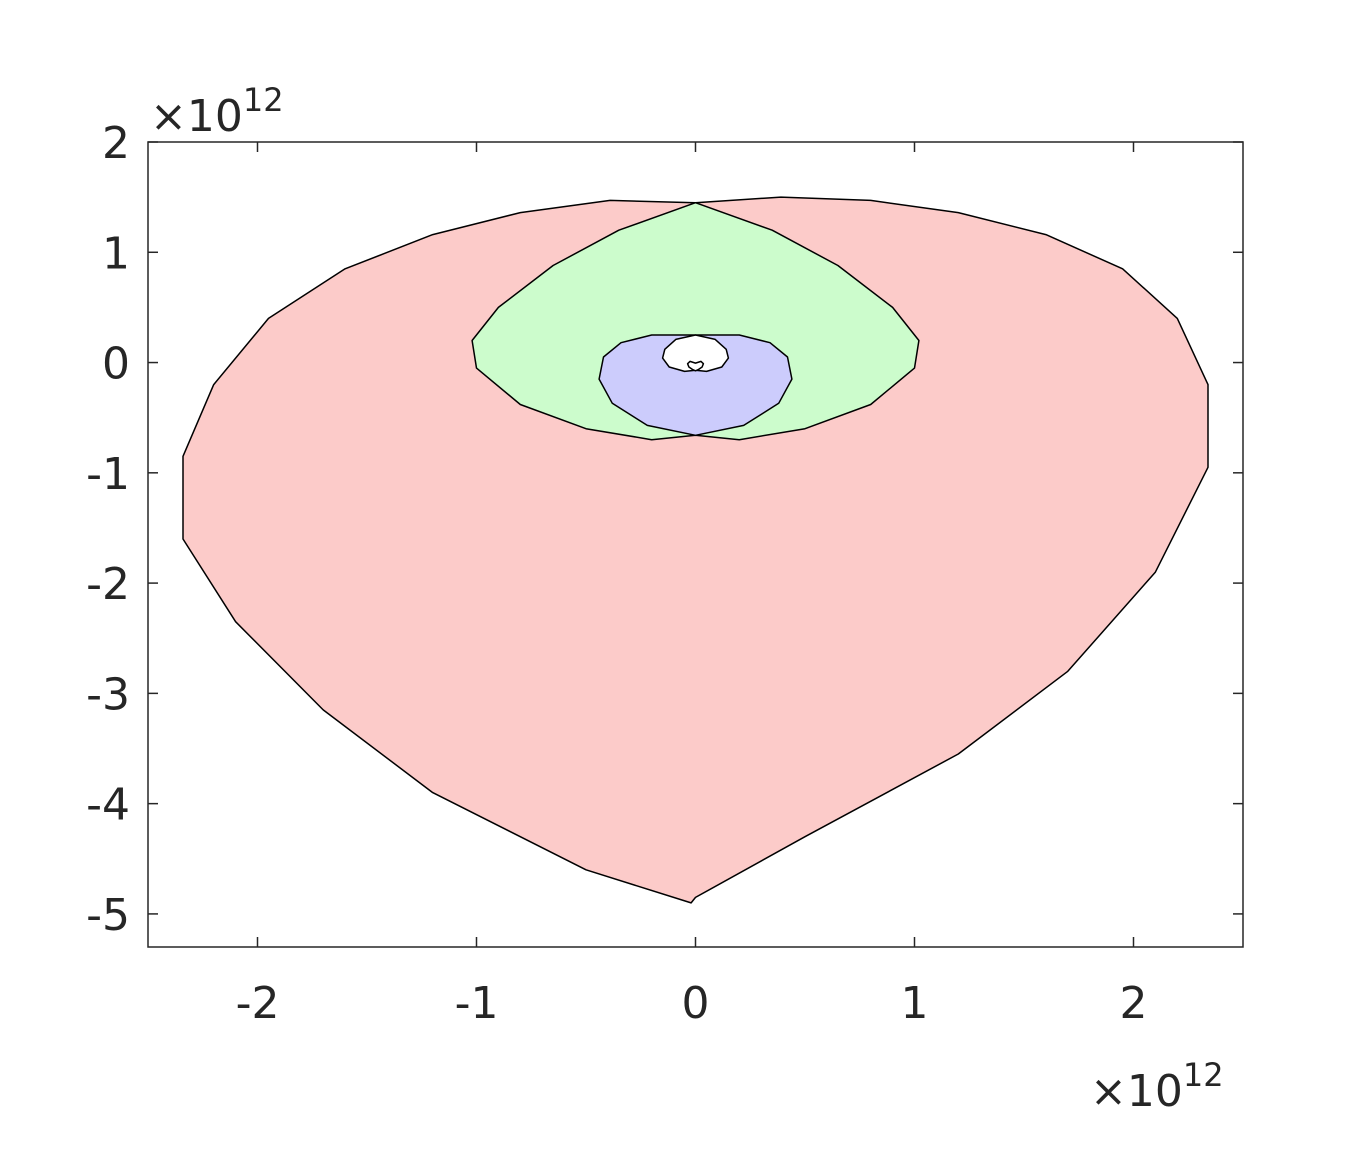  Describe the element at coordinates (116, 253) in the screenshot. I see `y-tick-label: 1` at that location.